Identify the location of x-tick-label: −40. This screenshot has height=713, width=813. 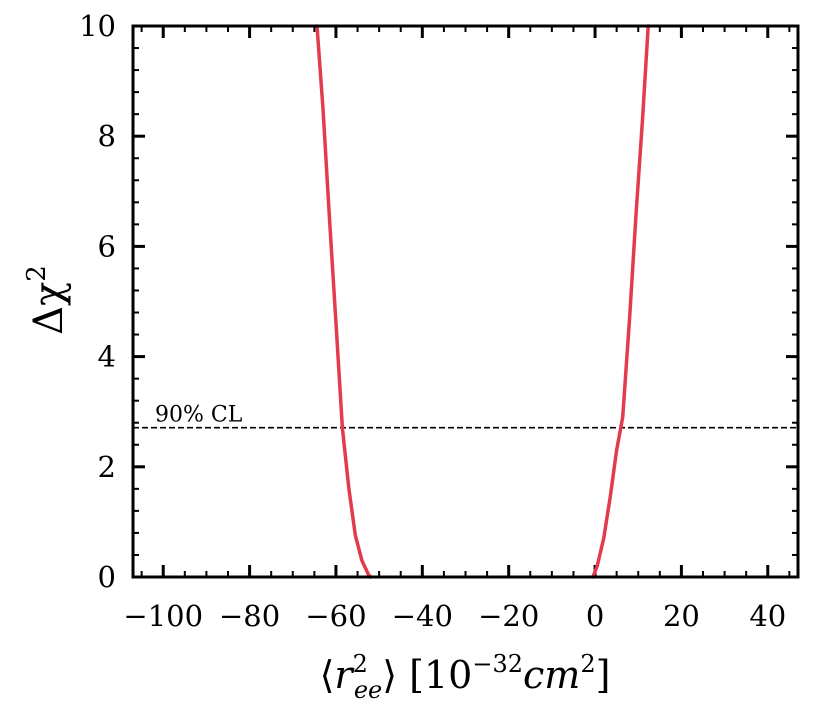
(422, 616).